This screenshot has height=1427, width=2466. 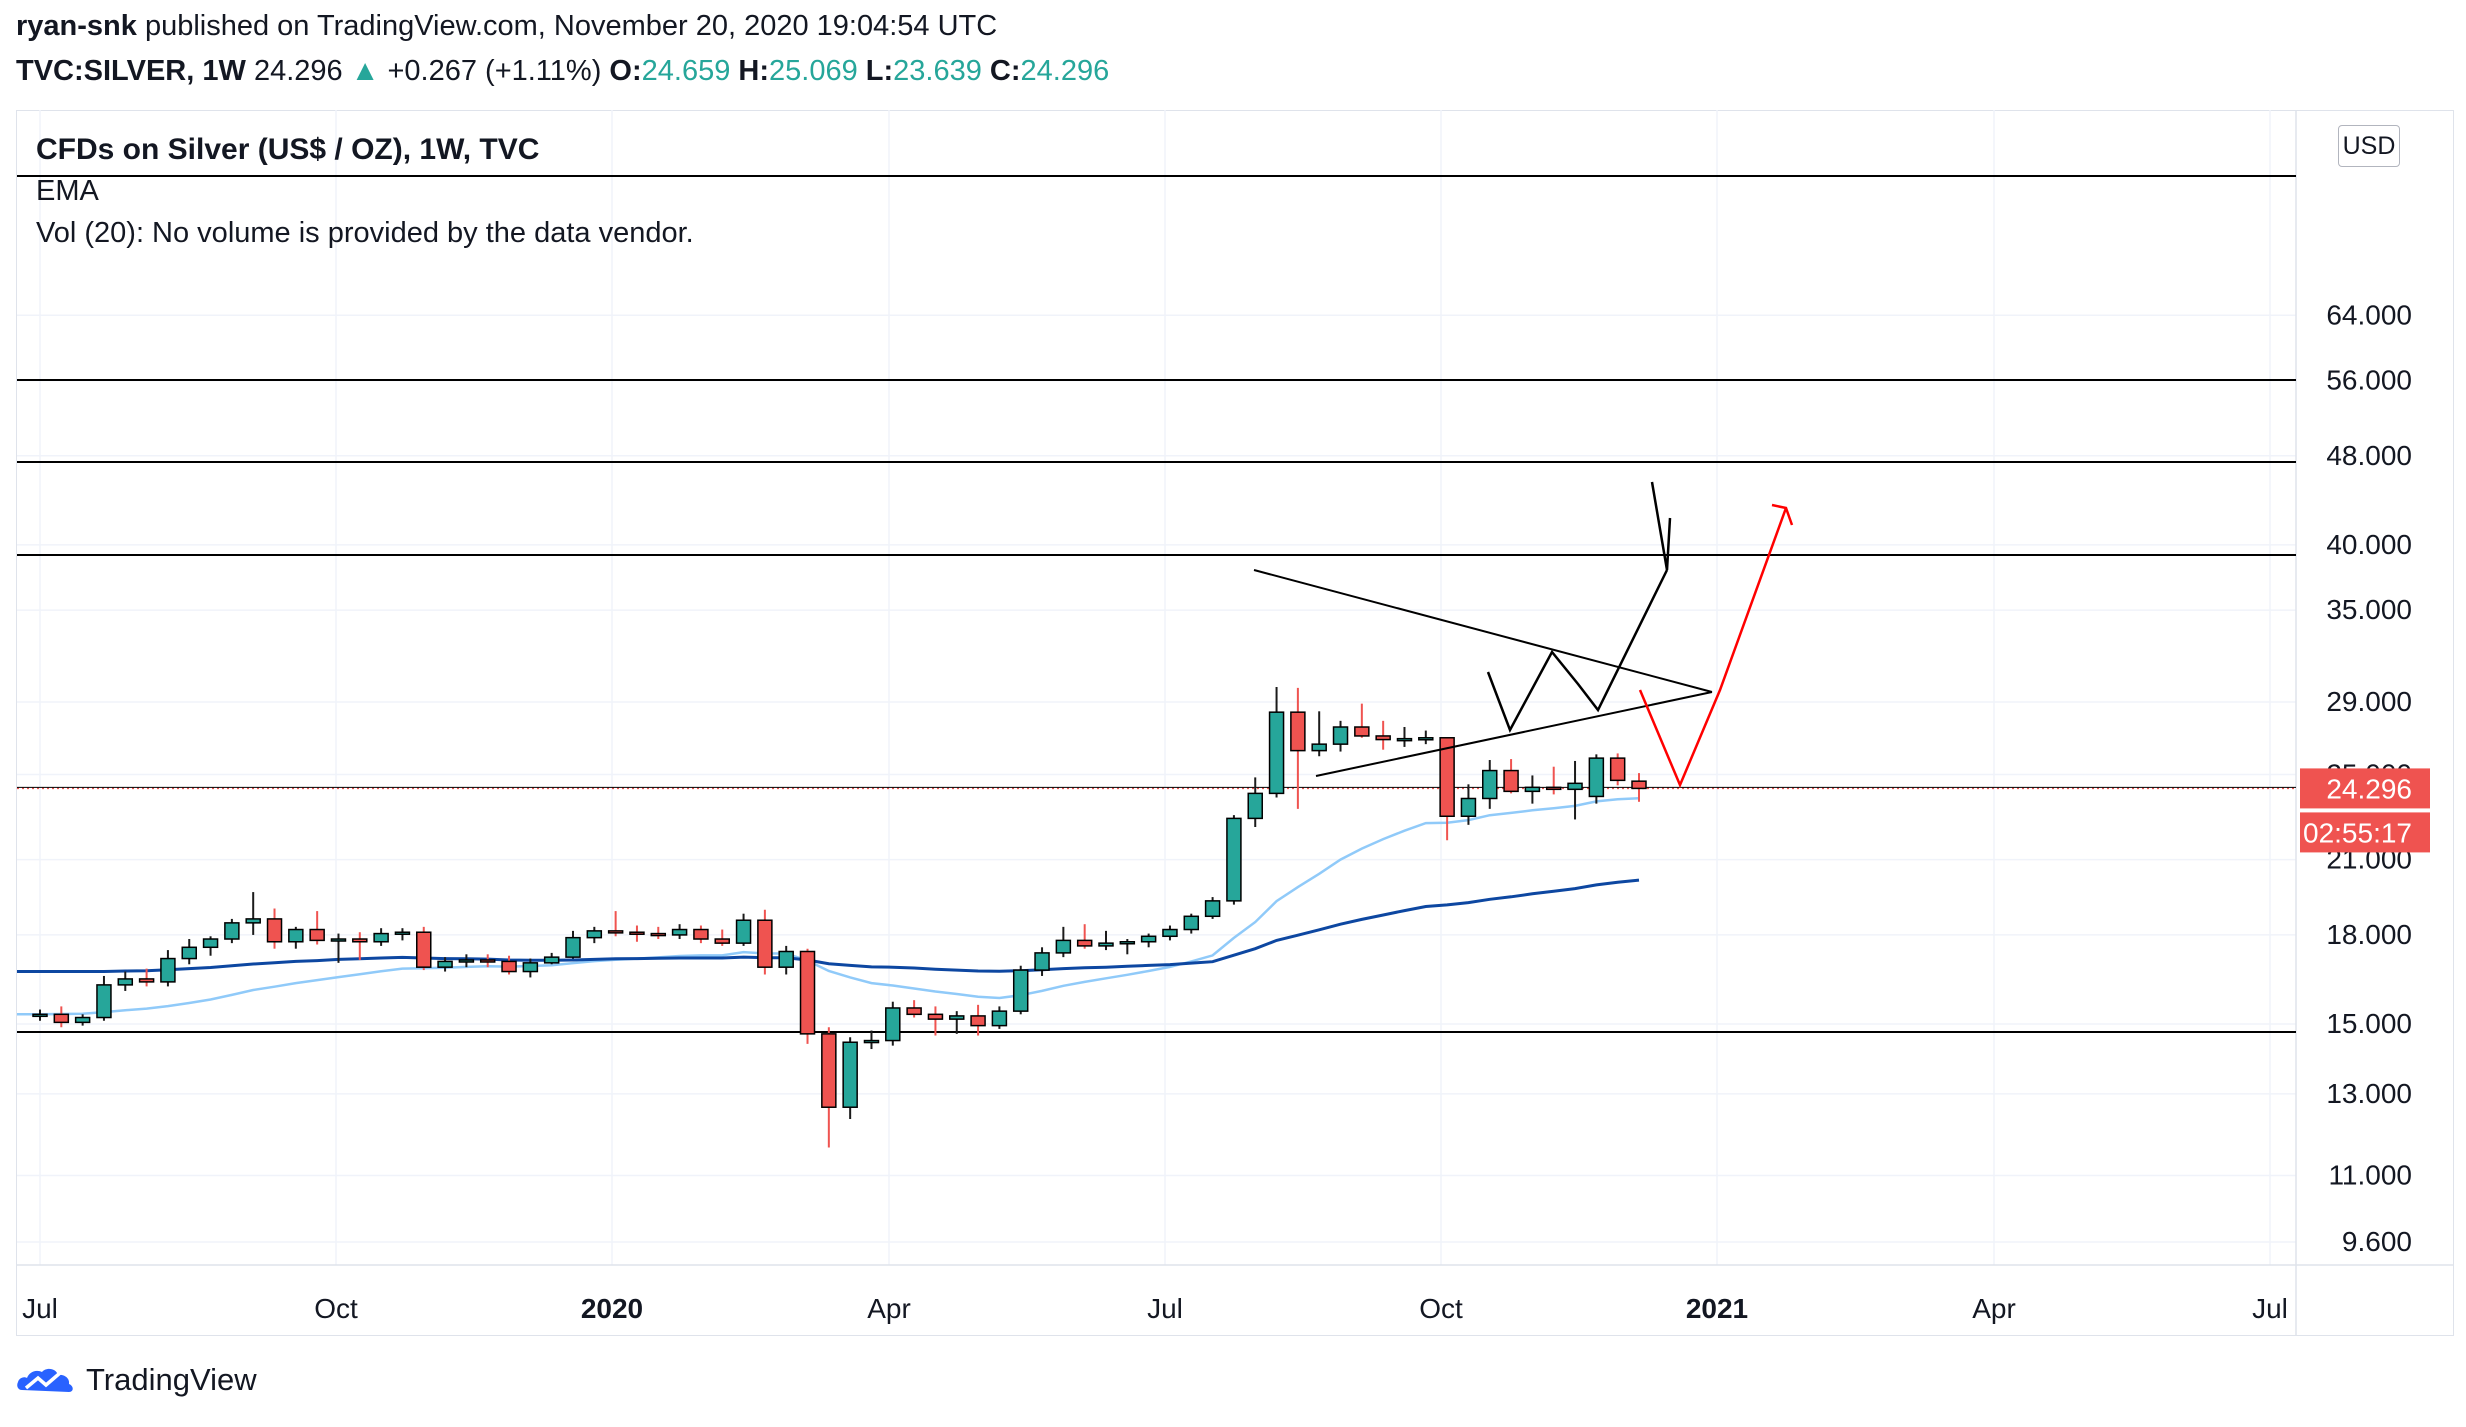 What do you see at coordinates (1577, 651) in the screenshot?
I see `projection-path-black` at bounding box center [1577, 651].